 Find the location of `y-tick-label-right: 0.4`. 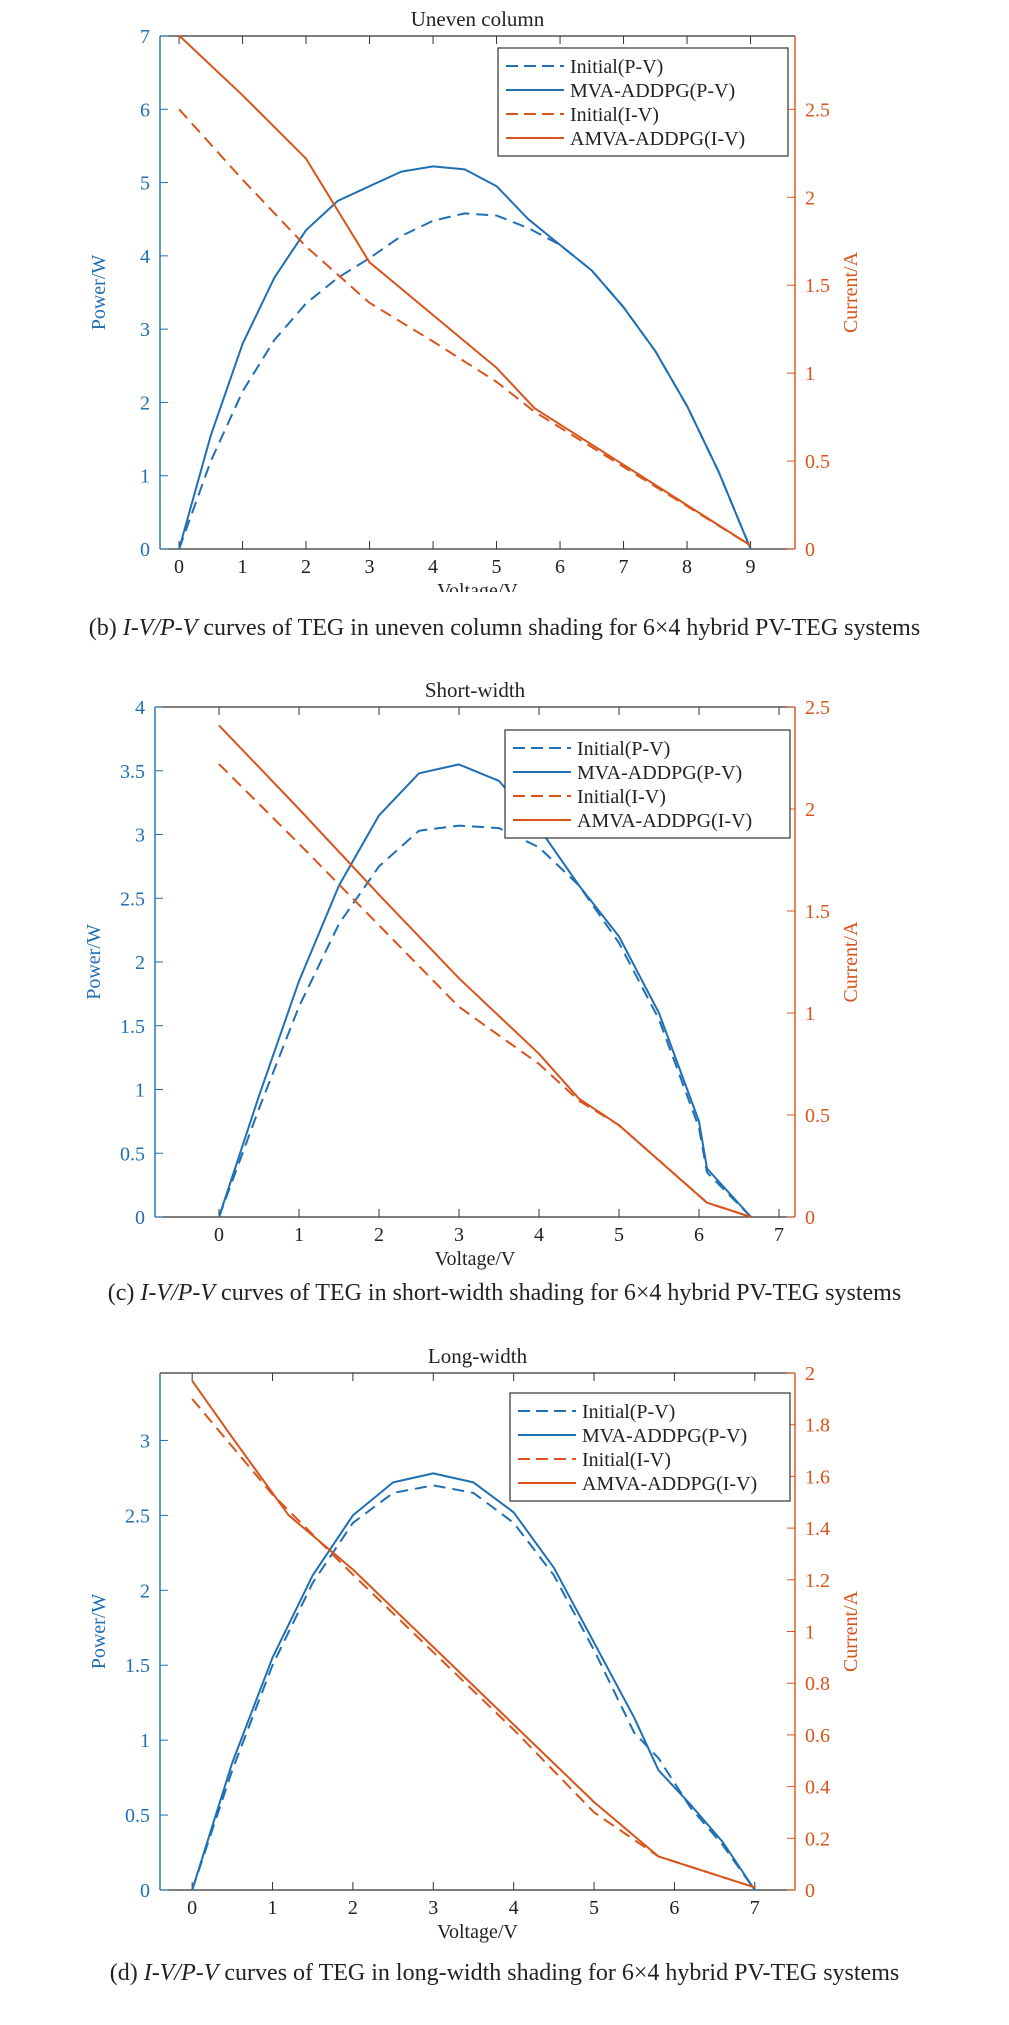

y-tick-label-right: 0.4 is located at coordinates (817, 1788).